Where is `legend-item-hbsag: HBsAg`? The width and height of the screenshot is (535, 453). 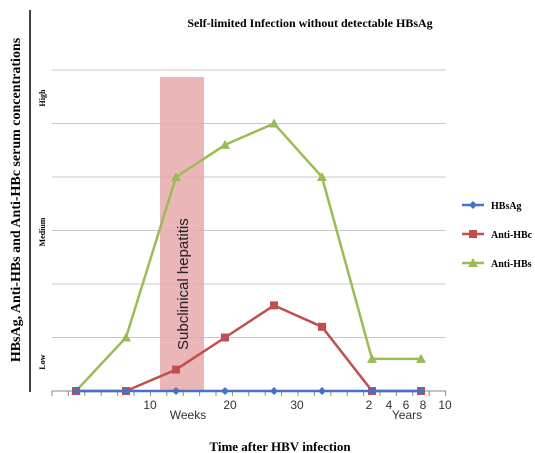 legend-item-hbsag: HBsAg is located at coordinates (492, 206).